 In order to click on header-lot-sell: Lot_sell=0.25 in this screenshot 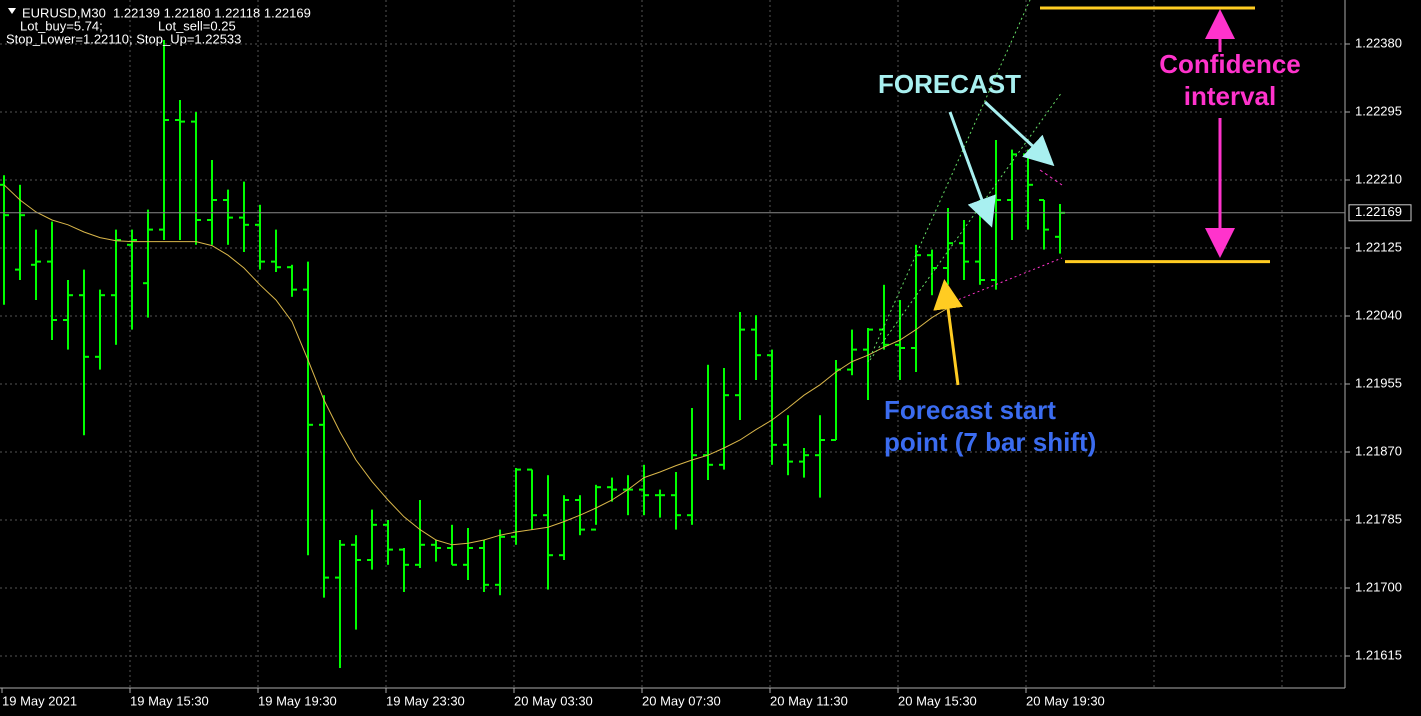, I will do `click(197, 25)`.